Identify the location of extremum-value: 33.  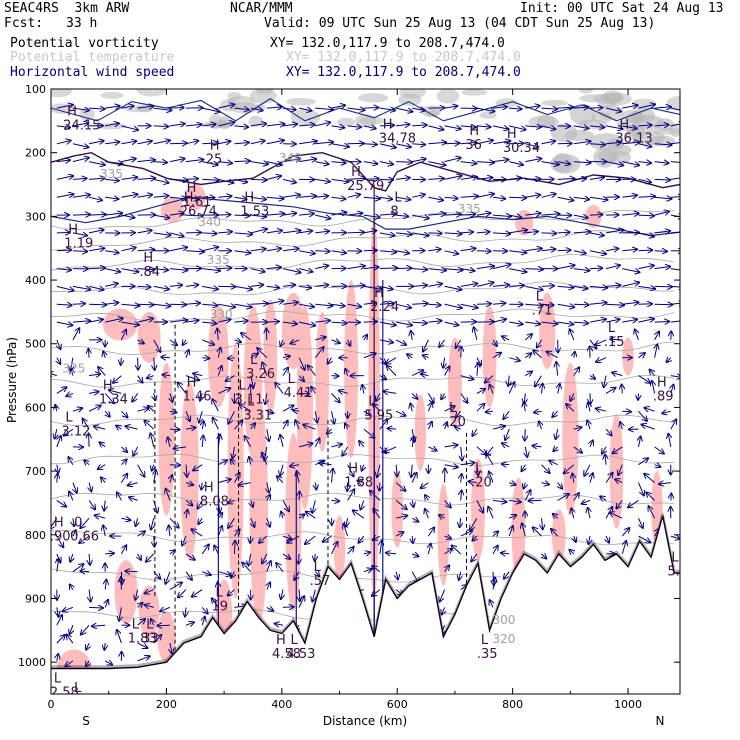
(150, 638).